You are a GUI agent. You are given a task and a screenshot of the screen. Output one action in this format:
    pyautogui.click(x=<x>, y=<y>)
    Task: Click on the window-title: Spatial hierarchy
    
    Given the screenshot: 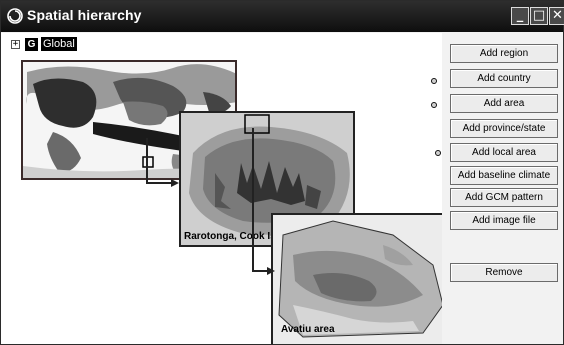 What is the action you would take?
    pyautogui.click(x=84, y=15)
    